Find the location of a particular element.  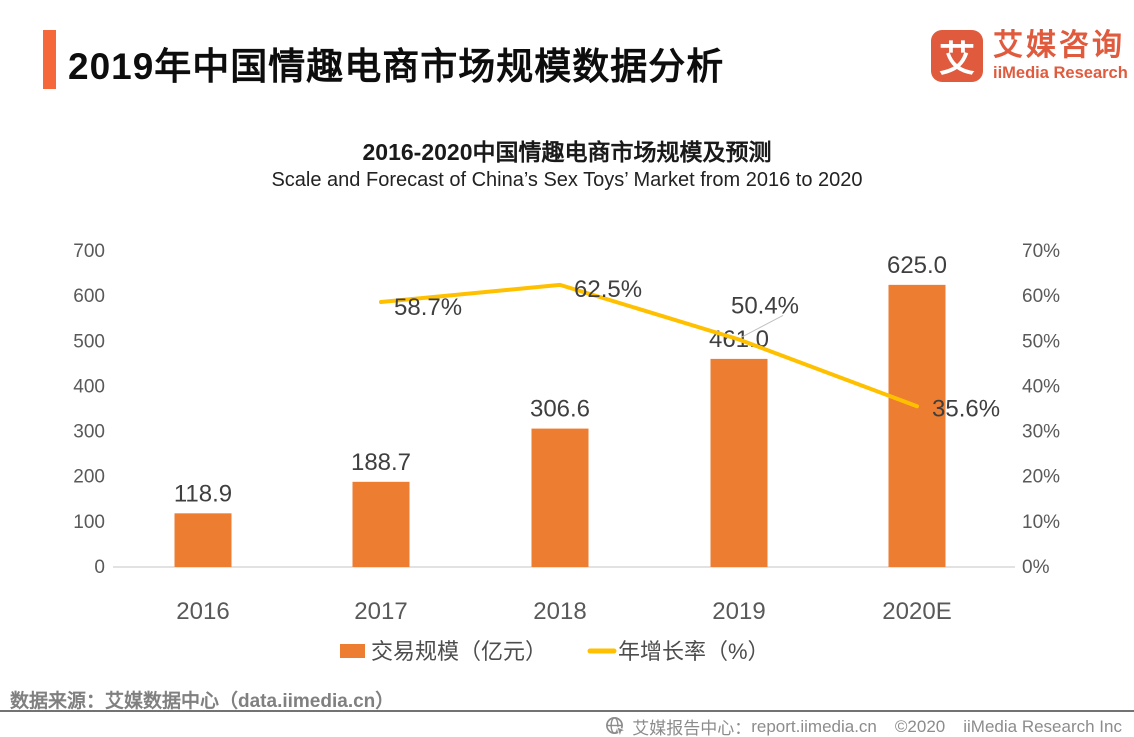

right-axis-tick: 20% is located at coordinates (1041, 477).